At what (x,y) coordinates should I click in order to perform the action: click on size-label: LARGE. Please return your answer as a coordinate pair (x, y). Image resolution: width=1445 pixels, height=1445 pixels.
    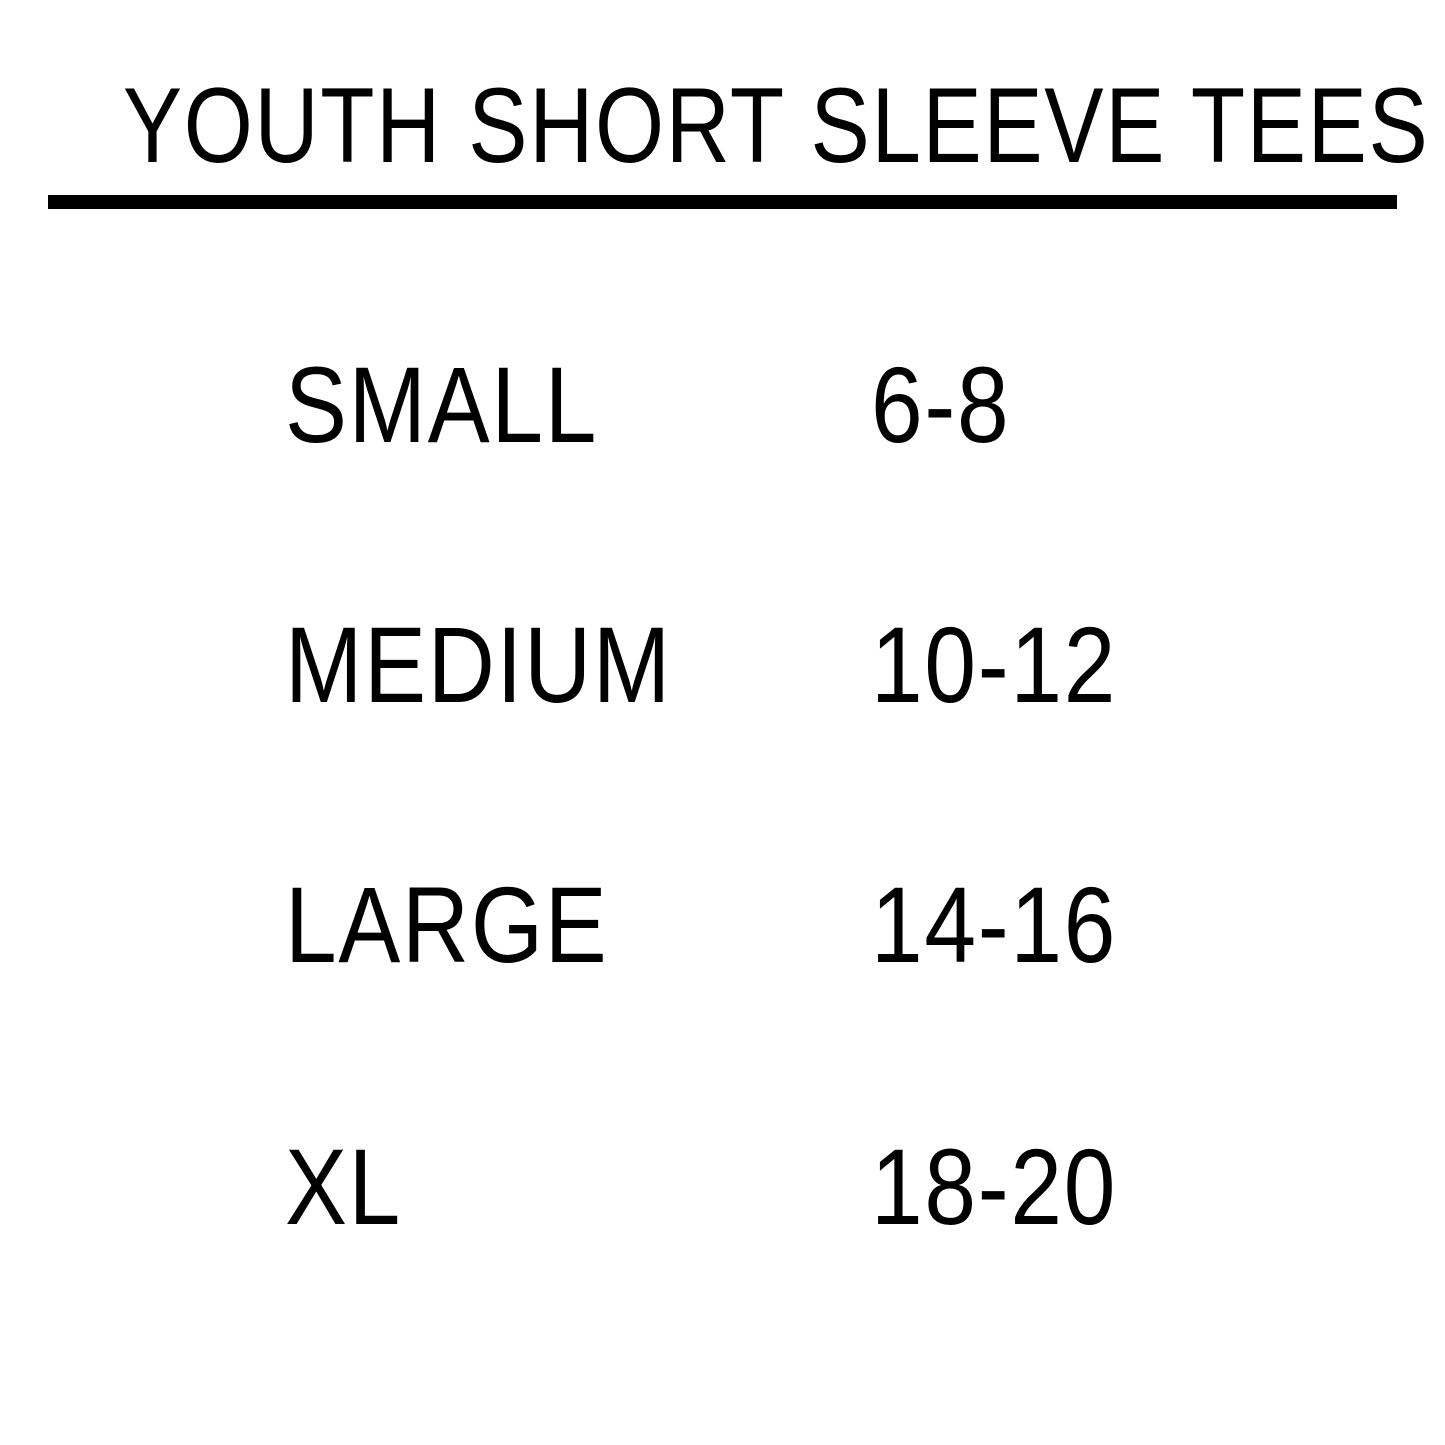
    Looking at the image, I should click on (447, 924).